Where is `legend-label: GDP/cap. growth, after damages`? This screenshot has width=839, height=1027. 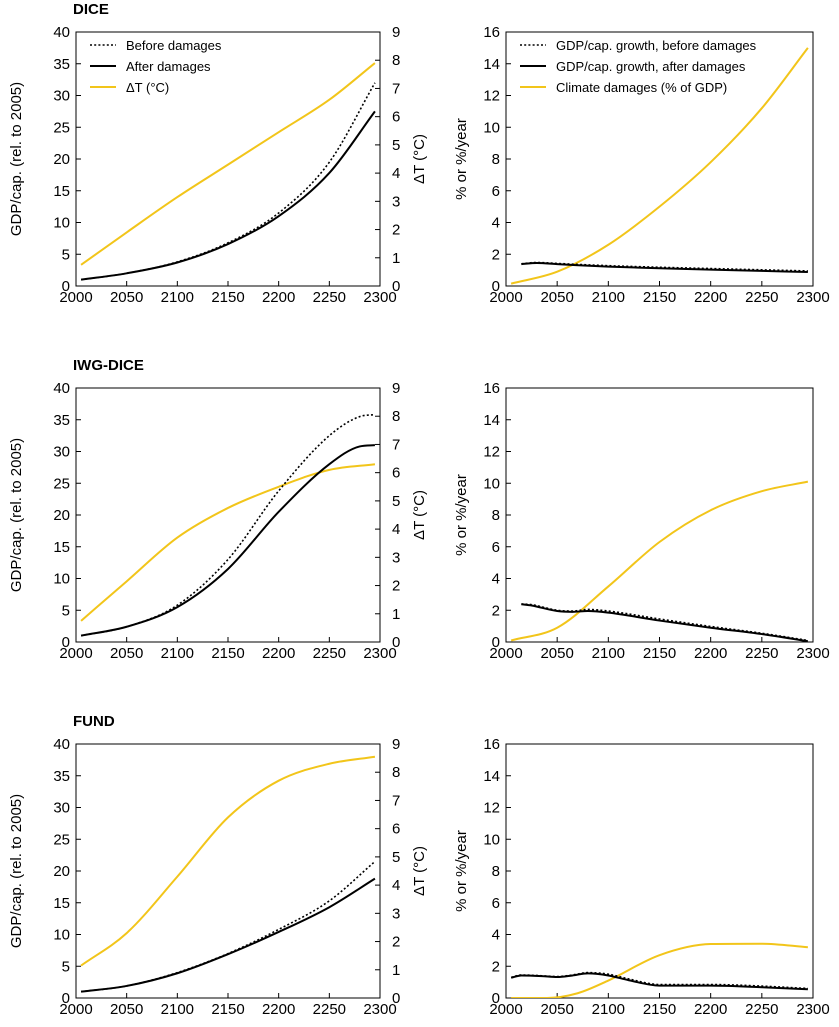 legend-label: GDP/cap. growth, after damages is located at coordinates (651, 66).